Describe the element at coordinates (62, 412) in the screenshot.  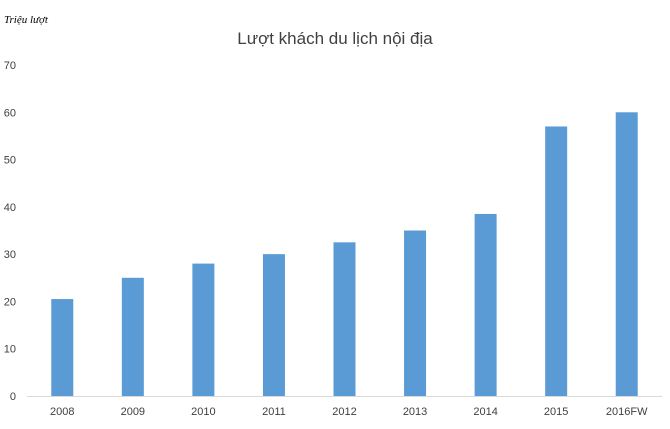
I see `x-tick-label: 2008` at that location.